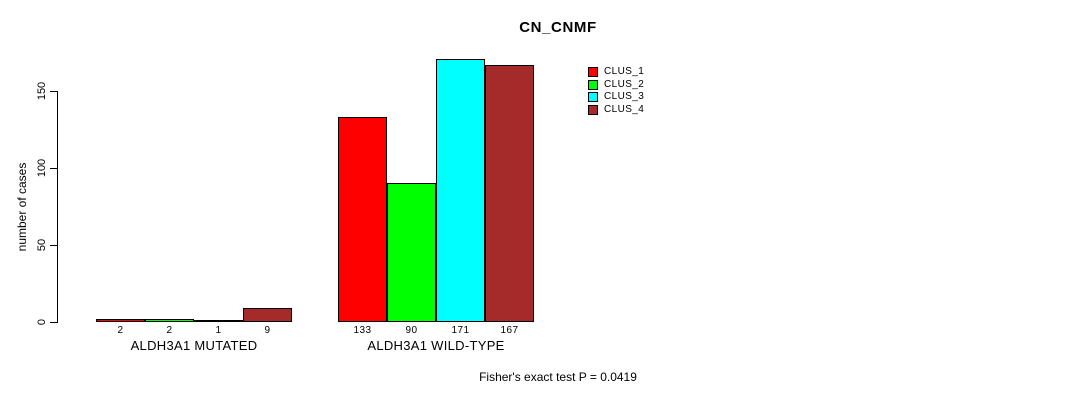 This screenshot has height=400, width=1090. I want to click on bar-clus_3-mutated, so click(218, 321).